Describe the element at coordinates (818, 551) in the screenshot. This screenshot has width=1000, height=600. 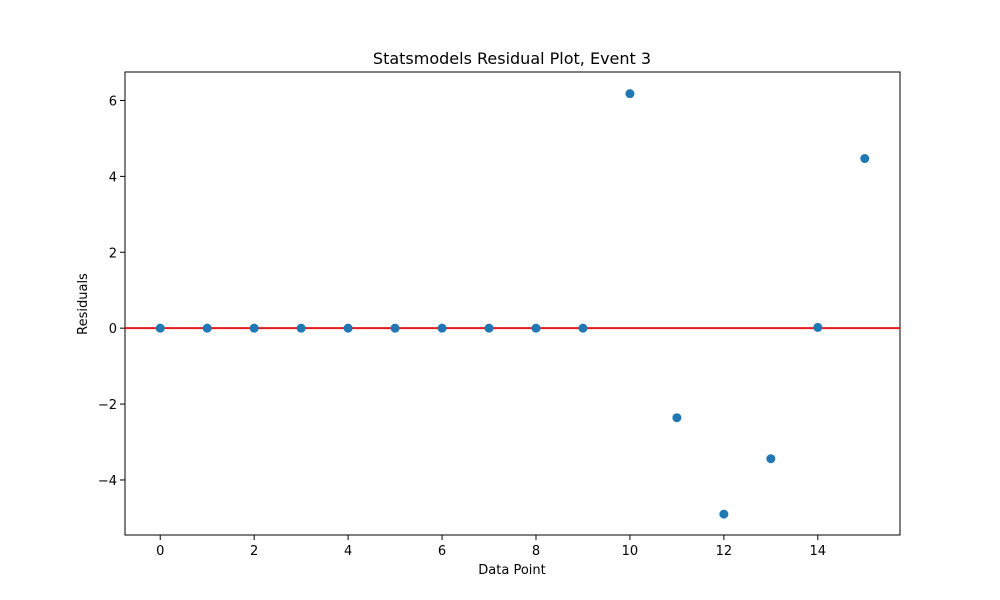
I see `x-tick-label: 14` at that location.